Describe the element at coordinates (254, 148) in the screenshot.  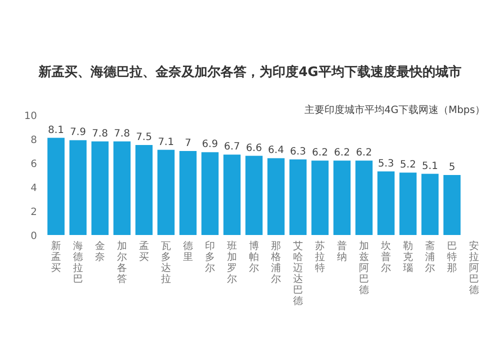
I see `data-label: 6.6` at that location.